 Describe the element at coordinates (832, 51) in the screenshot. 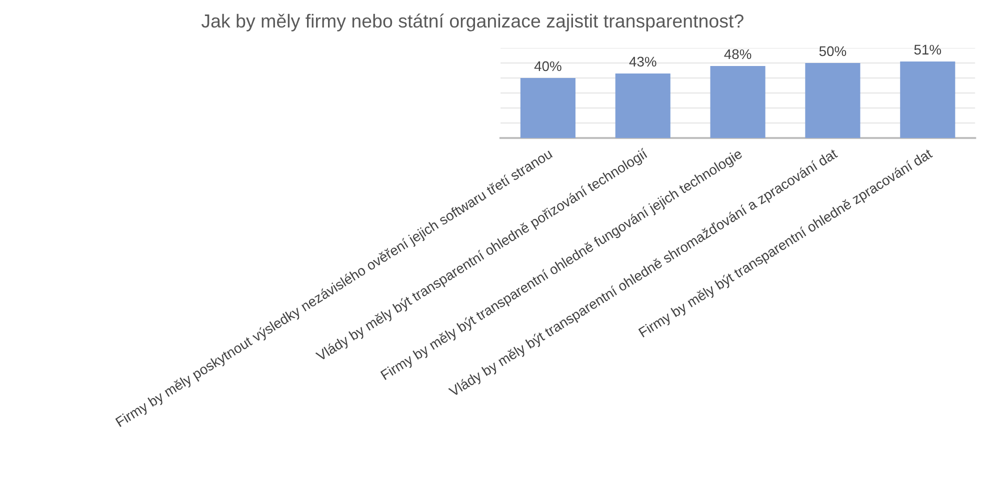

I see `data-label: 50%` at that location.